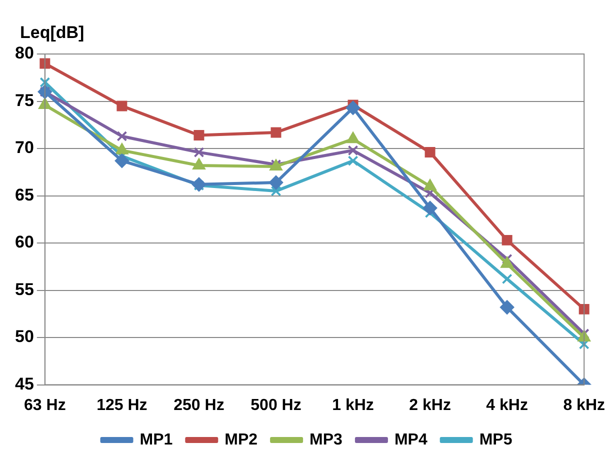  Describe the element at coordinates (24, 289) in the screenshot. I see `y-tick-label: 55` at that location.